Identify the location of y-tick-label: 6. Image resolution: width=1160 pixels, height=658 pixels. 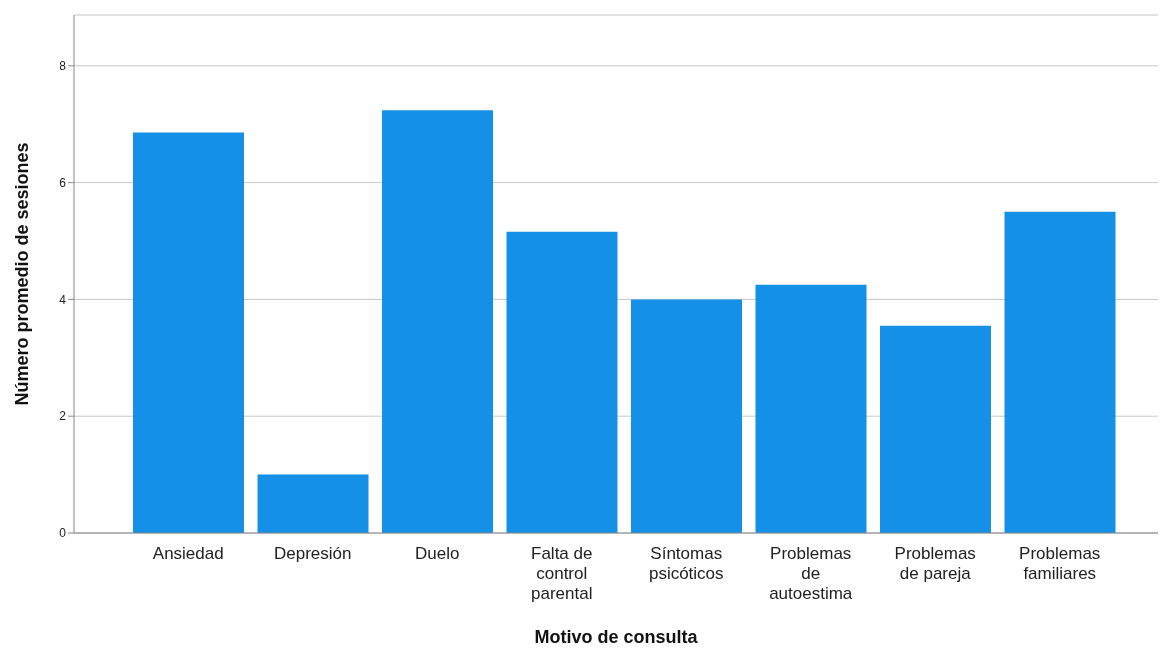
(63, 182).